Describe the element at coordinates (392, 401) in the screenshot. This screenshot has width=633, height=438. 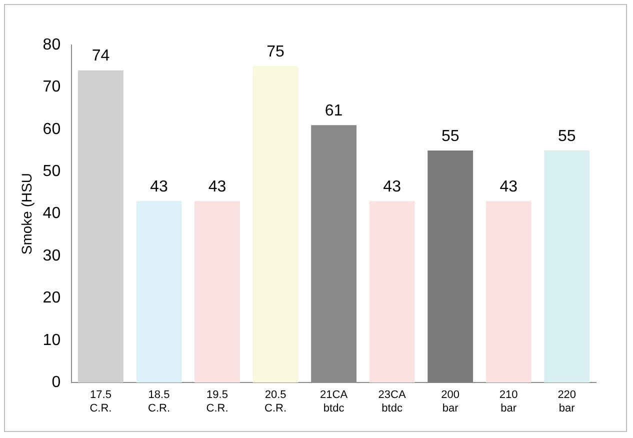
I see `x-tick-label: 23CA btdc` at that location.